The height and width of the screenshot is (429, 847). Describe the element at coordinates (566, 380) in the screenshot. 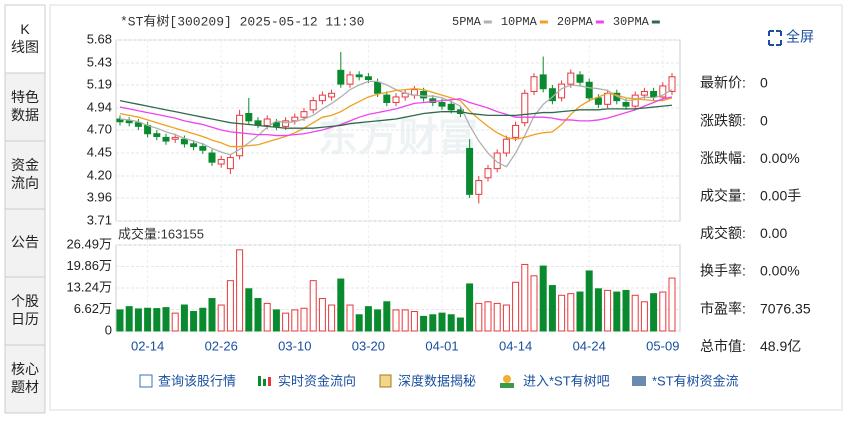

I see `link: 进入*ST有树吧` at that location.